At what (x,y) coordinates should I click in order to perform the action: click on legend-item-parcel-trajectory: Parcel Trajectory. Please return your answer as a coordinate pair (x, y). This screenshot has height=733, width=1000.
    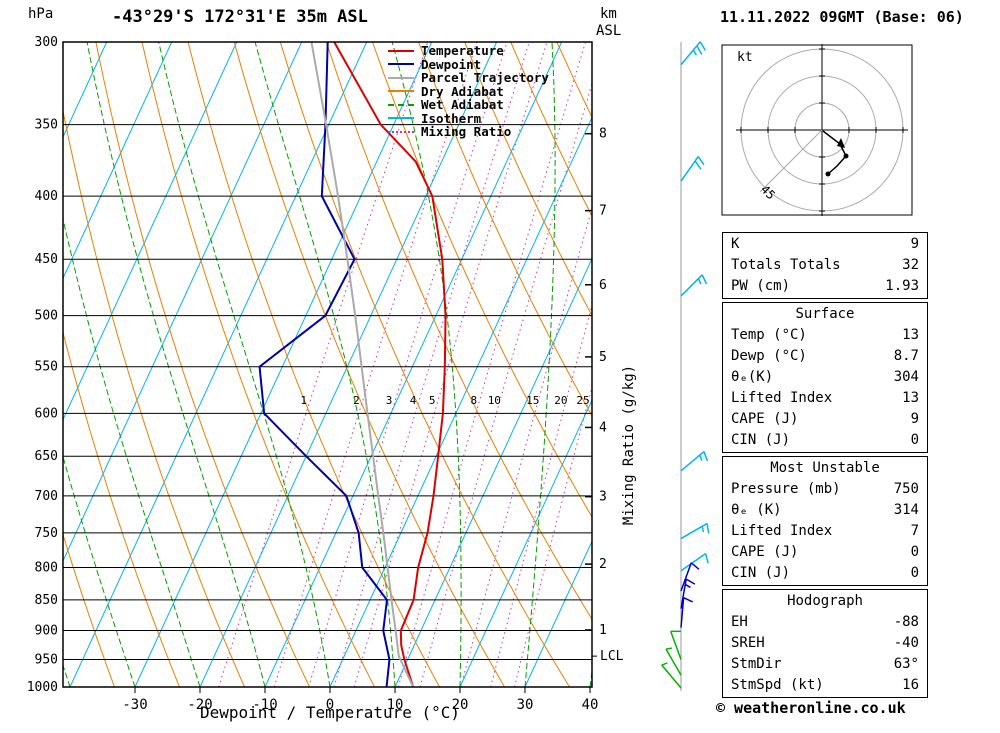
    Looking at the image, I should click on (468, 78).